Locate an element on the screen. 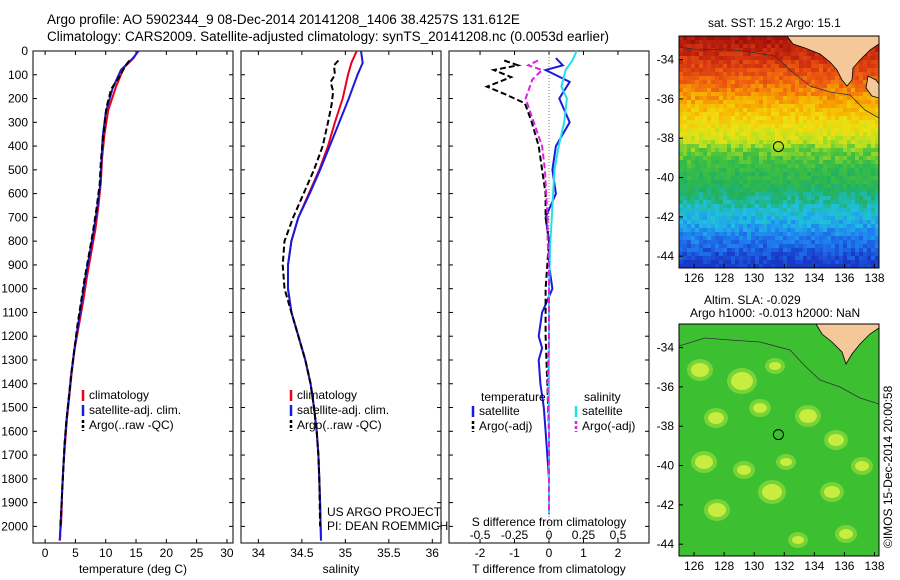 The image size is (900, 580). argo-height-title: Argo h1000: -0.013 h2000: NaN is located at coordinates (775, 313).